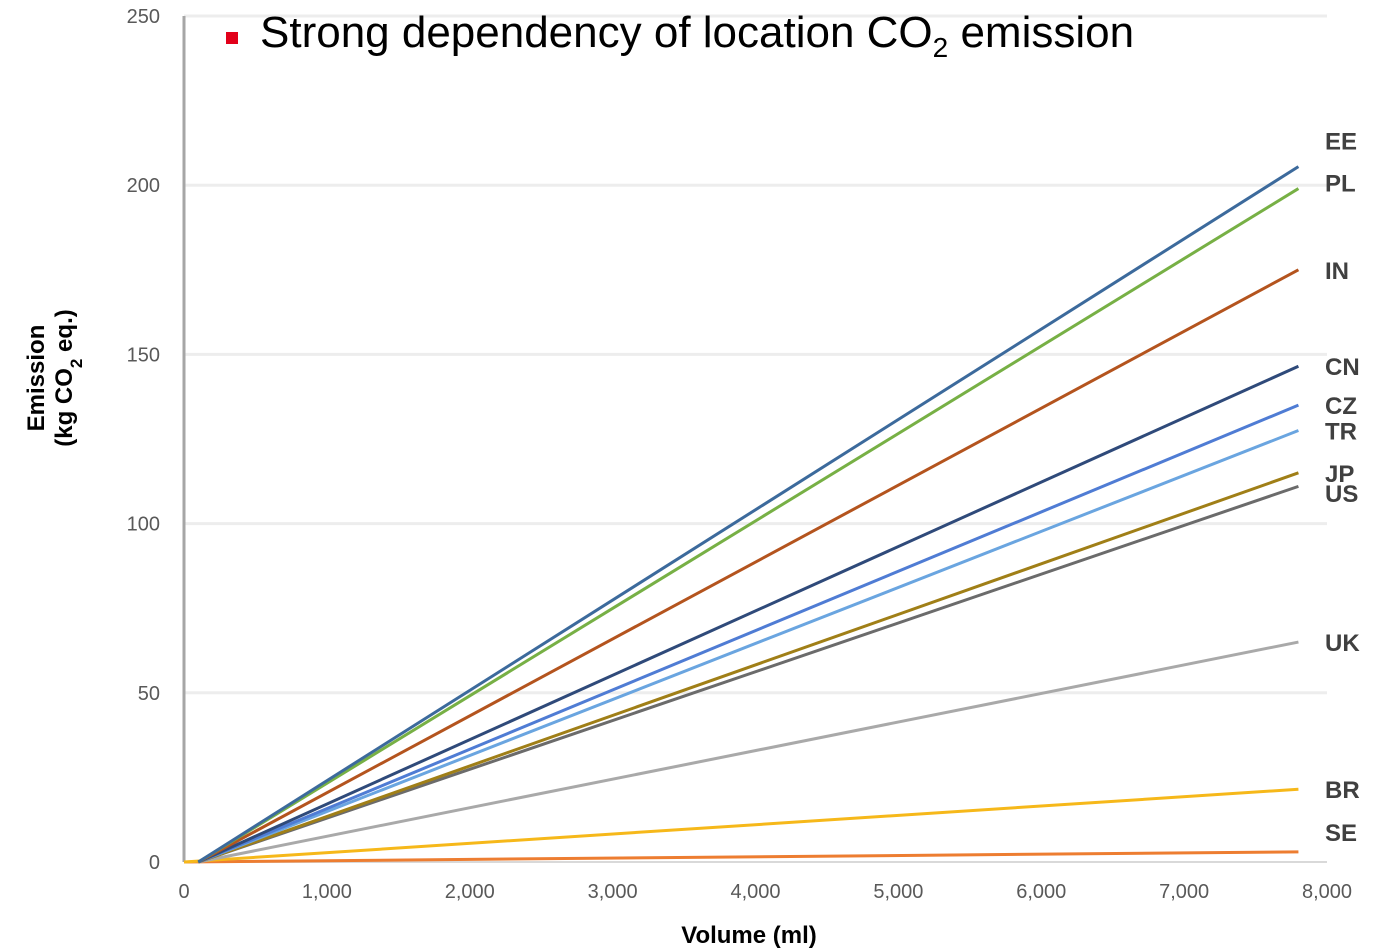 The width and height of the screenshot is (1386, 951). I want to click on y-tick-label: 50, so click(149, 694).